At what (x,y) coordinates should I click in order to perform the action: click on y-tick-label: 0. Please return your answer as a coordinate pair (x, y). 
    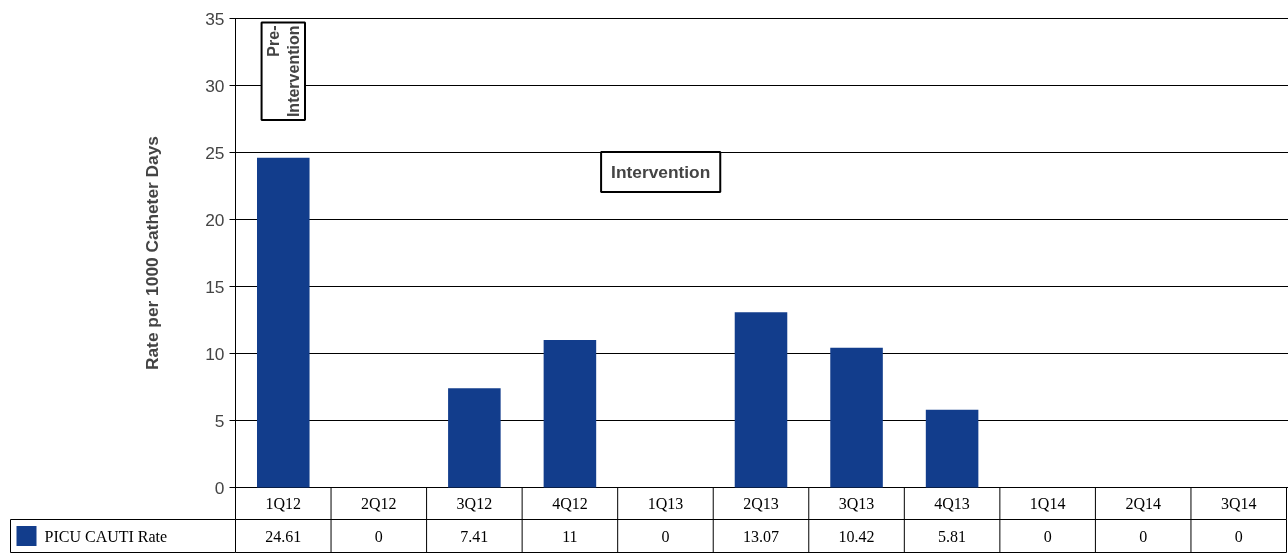
    Looking at the image, I should click on (219, 487).